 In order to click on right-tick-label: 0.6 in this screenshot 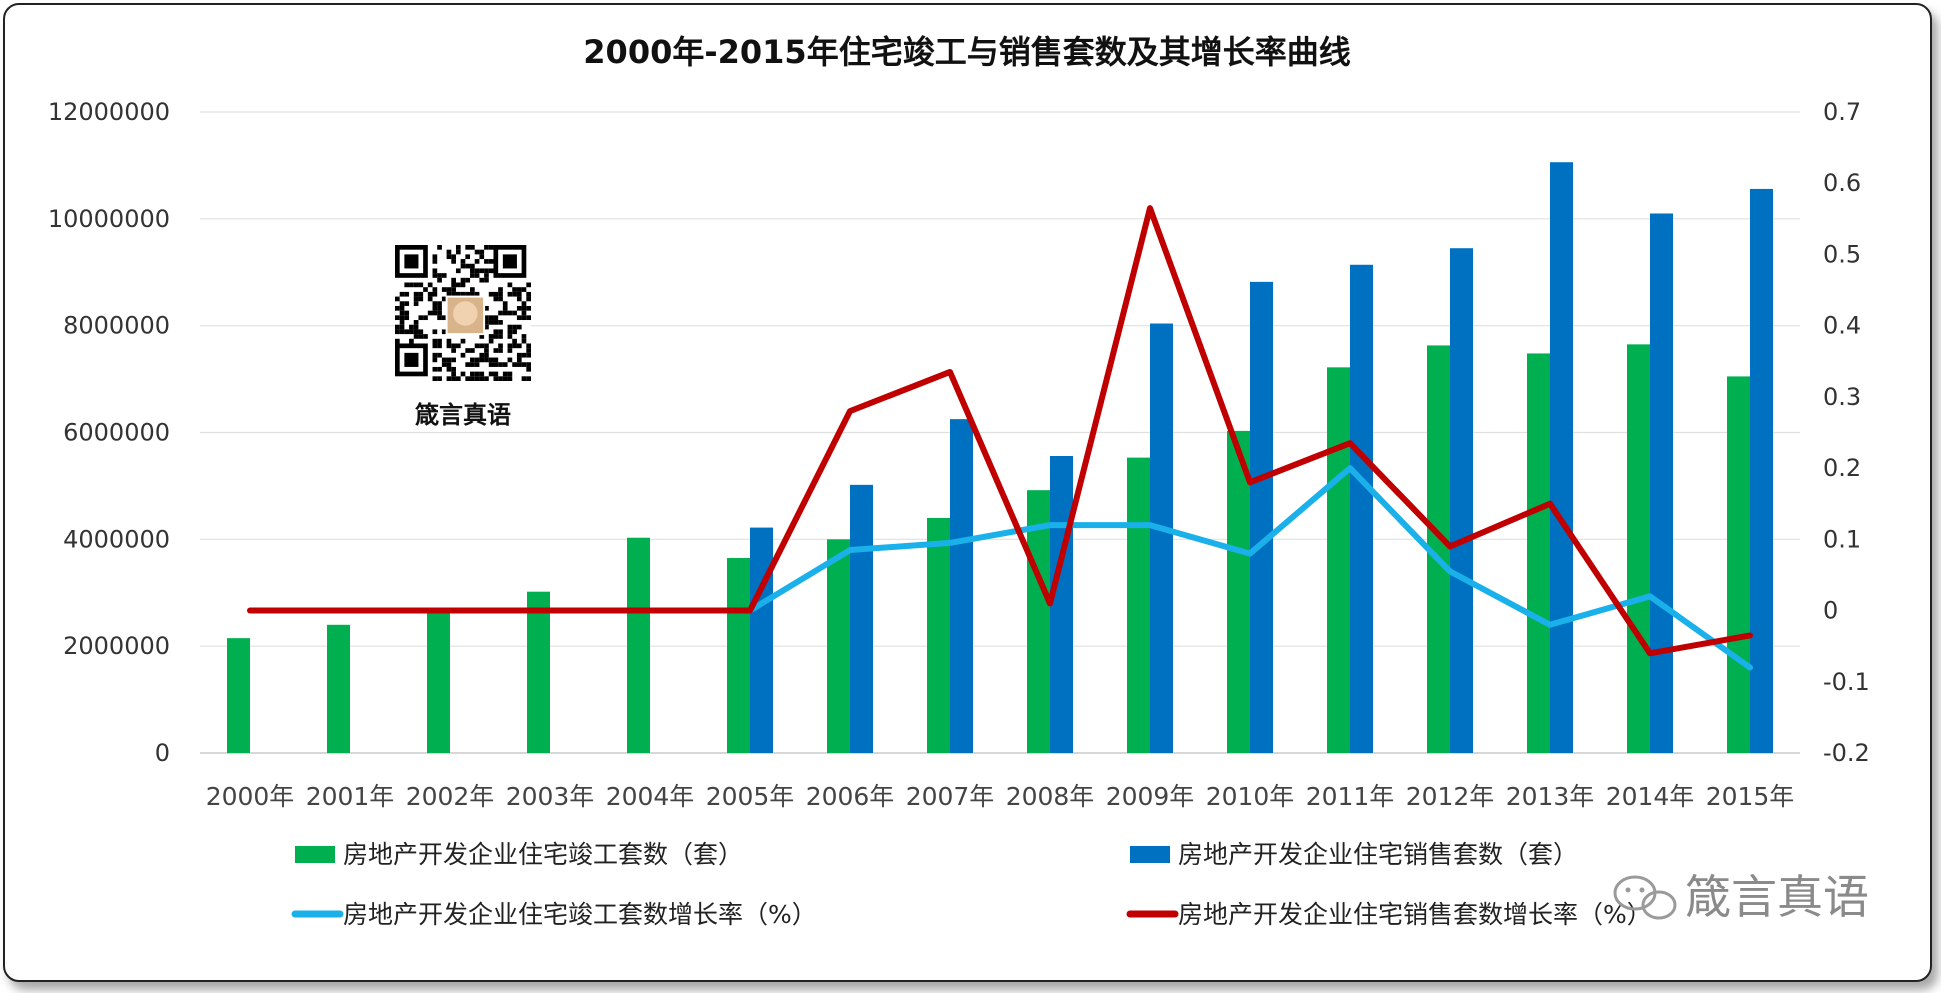, I will do `click(1842, 183)`.